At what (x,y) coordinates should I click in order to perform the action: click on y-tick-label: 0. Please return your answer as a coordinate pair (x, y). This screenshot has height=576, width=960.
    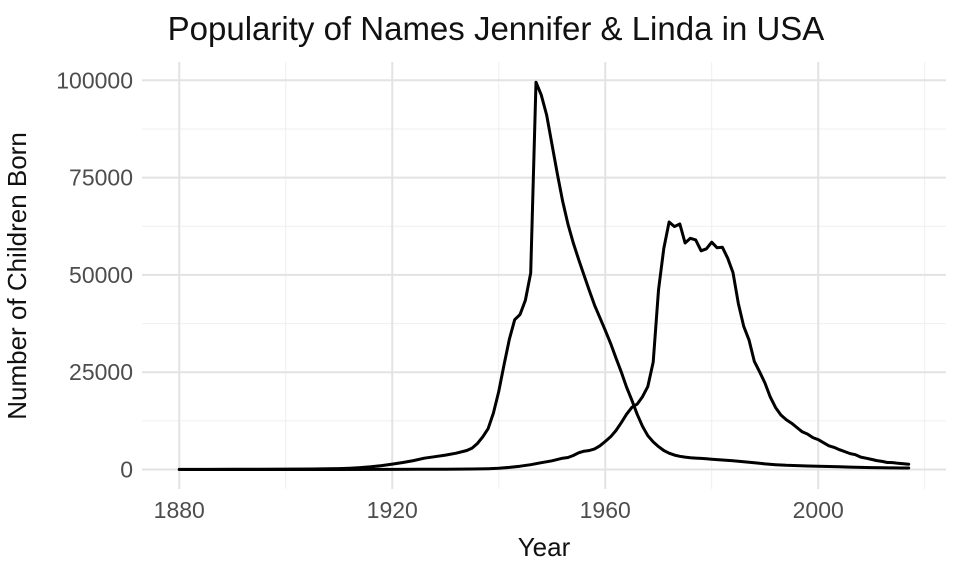
    Looking at the image, I should click on (126, 470).